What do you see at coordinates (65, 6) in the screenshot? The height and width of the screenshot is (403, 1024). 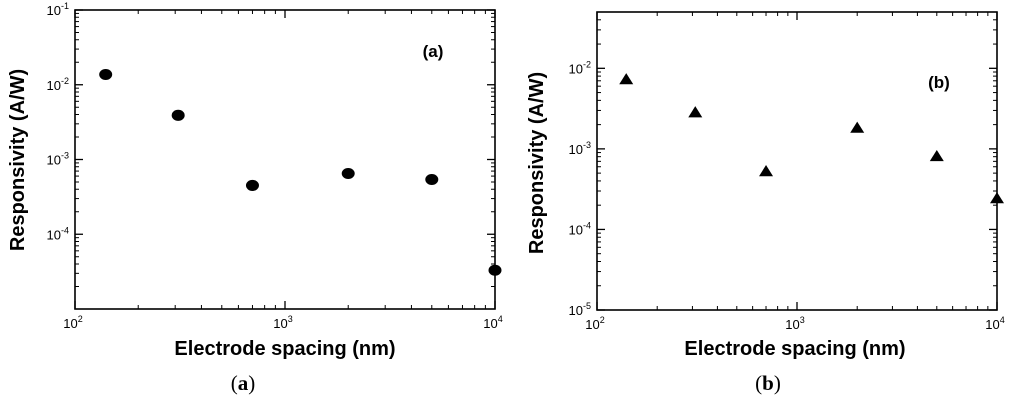 I see `tick-exponent: -1` at bounding box center [65, 6].